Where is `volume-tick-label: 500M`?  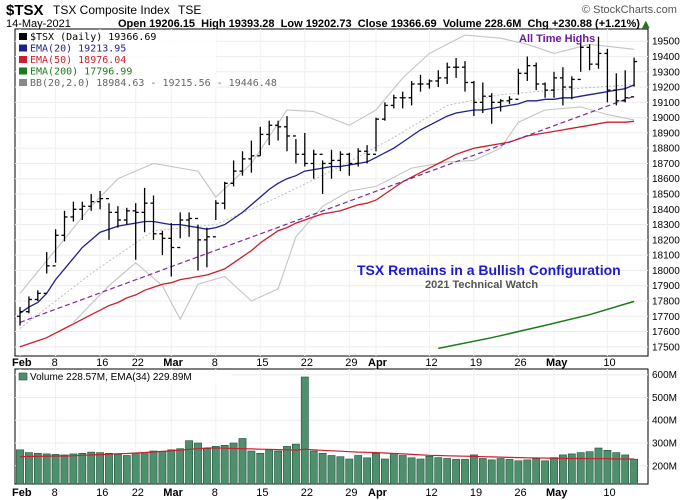 volume-tick-label: 500M is located at coordinates (664, 398).